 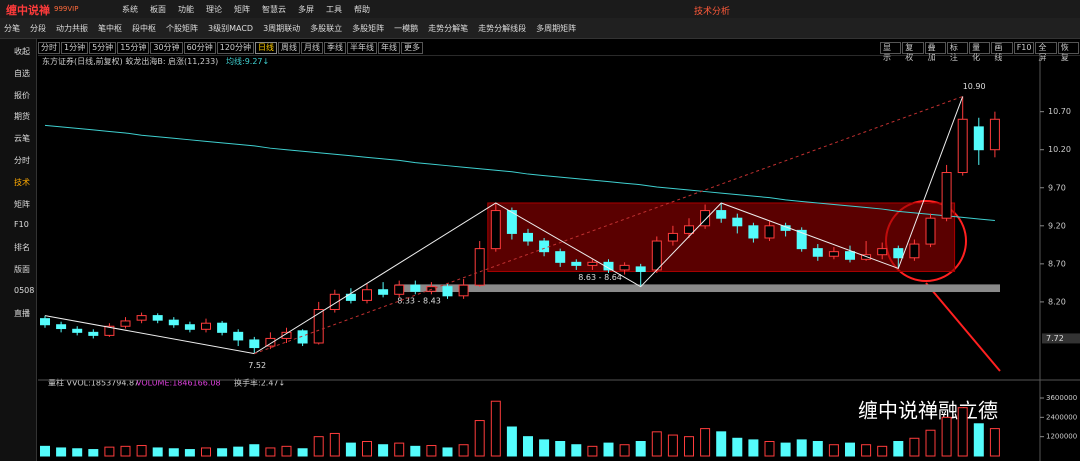 What do you see at coordinates (214, 9) in the screenshot?
I see `menu-item: 理论` at bounding box center [214, 9].